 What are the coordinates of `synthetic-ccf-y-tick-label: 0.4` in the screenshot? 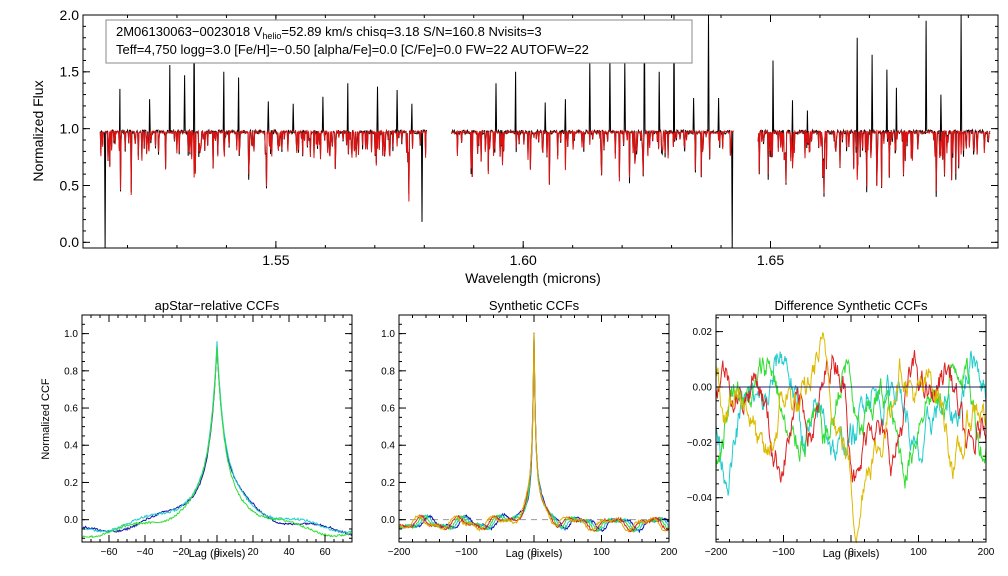 It's located at (388, 446).